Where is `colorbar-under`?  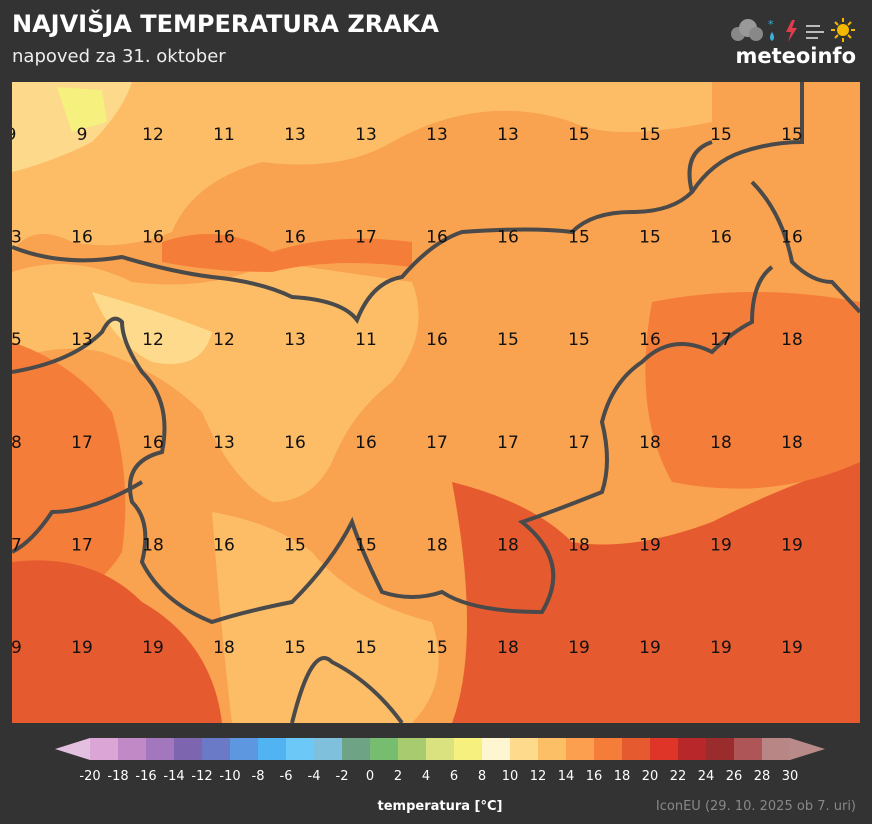
colorbar-under is located at coordinates (72, 749).